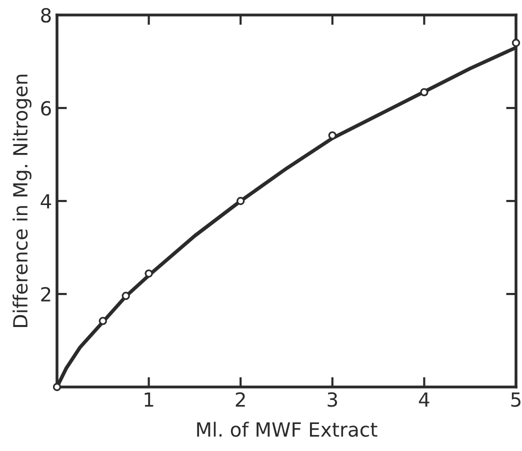 Image resolution: width=522 pixels, height=451 pixels. Describe the element at coordinates (46, 201) in the screenshot. I see `y-tick-label: 4` at that location.